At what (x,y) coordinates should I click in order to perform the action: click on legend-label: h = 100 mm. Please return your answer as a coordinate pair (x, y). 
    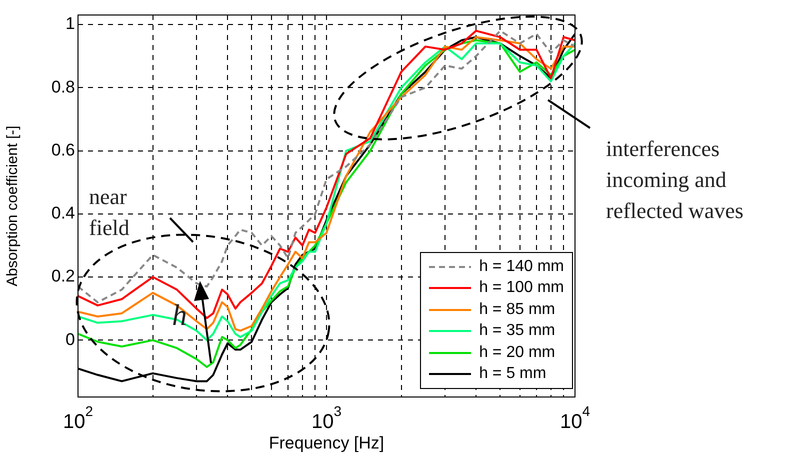
    Looking at the image, I should click on (521, 288).